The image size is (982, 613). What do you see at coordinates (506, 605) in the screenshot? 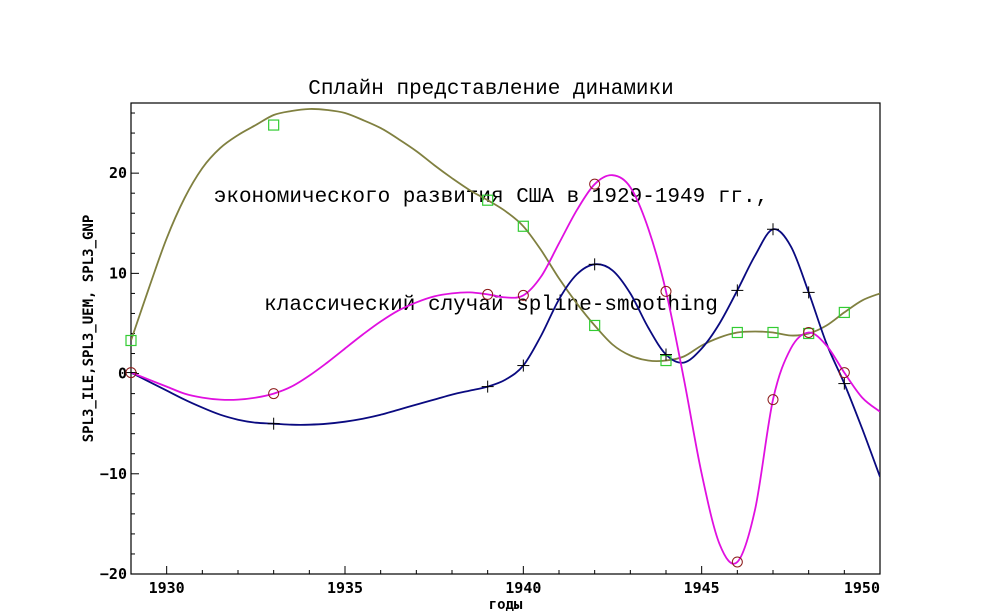
I see `x-axis-label: годы` at bounding box center [506, 605].